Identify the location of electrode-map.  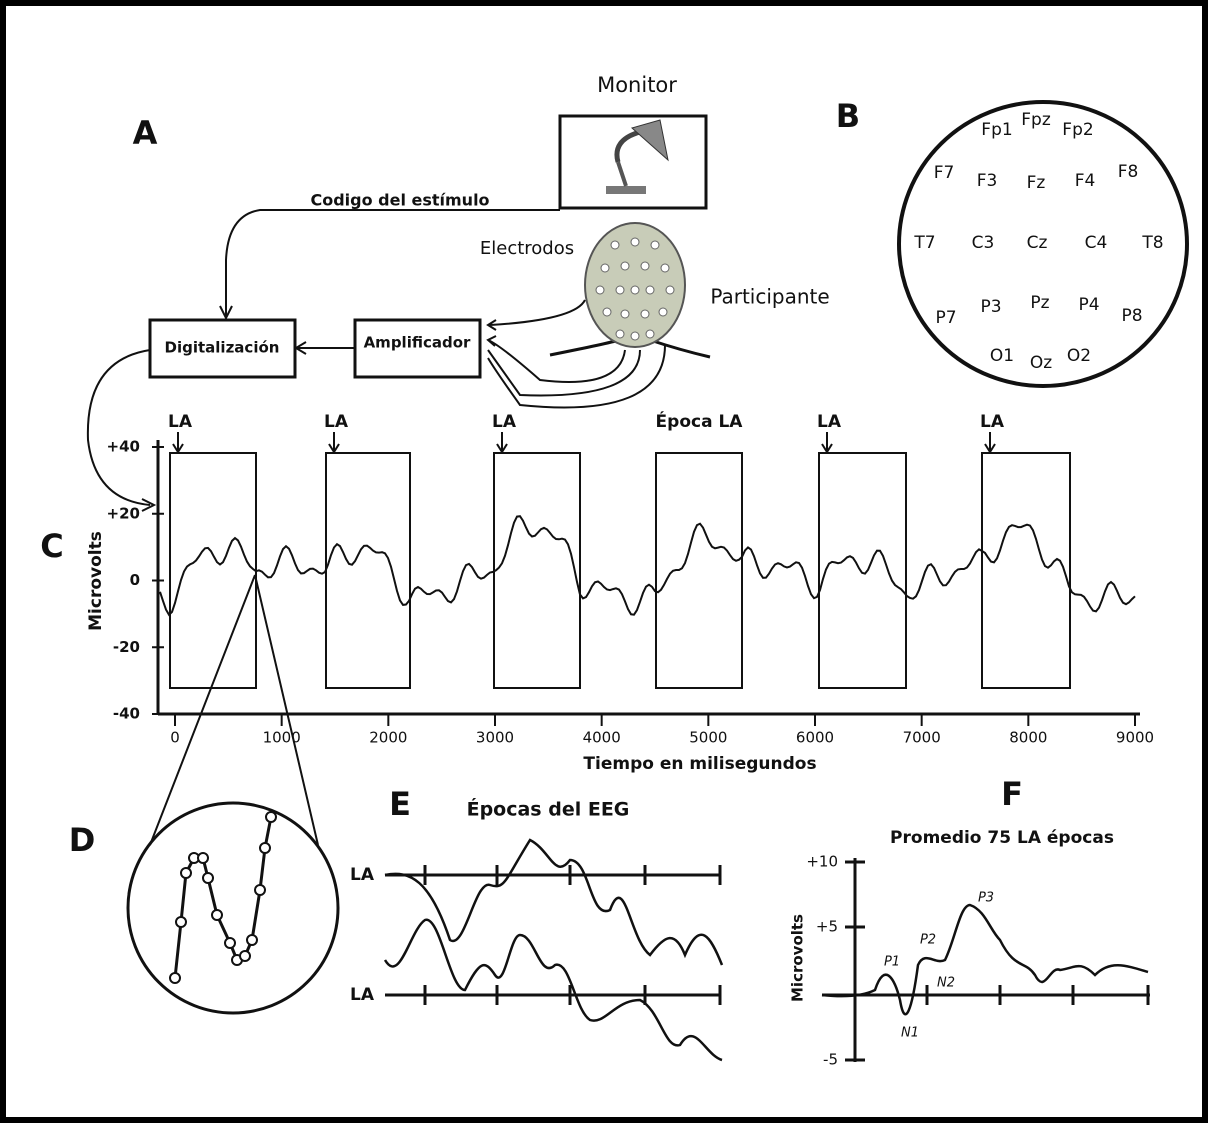
(1043, 244).